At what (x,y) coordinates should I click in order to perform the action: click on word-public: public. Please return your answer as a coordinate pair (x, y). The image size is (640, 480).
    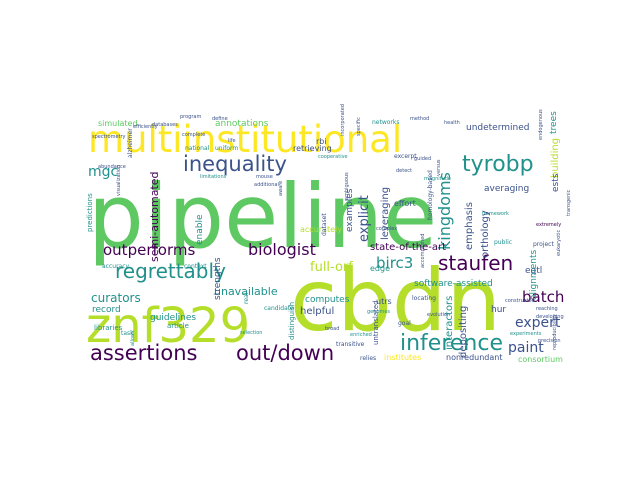
    Looking at the image, I should click on (503, 242).